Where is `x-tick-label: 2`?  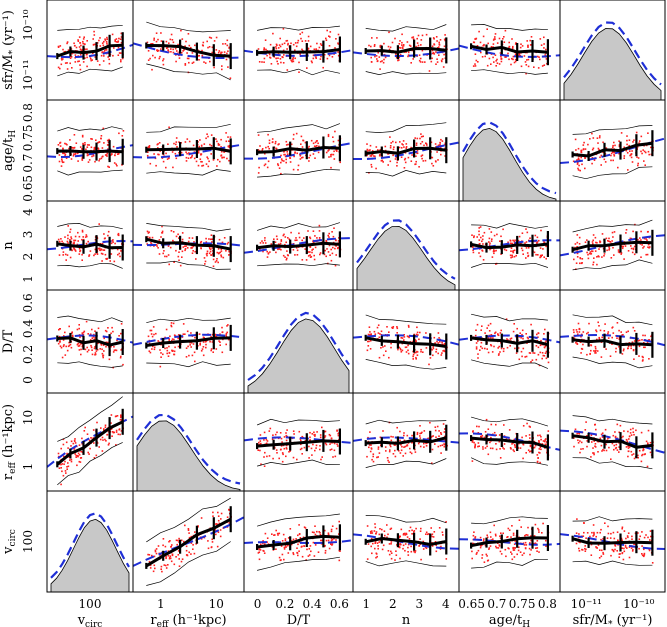 x-tick-label: 2 is located at coordinates (393, 604).